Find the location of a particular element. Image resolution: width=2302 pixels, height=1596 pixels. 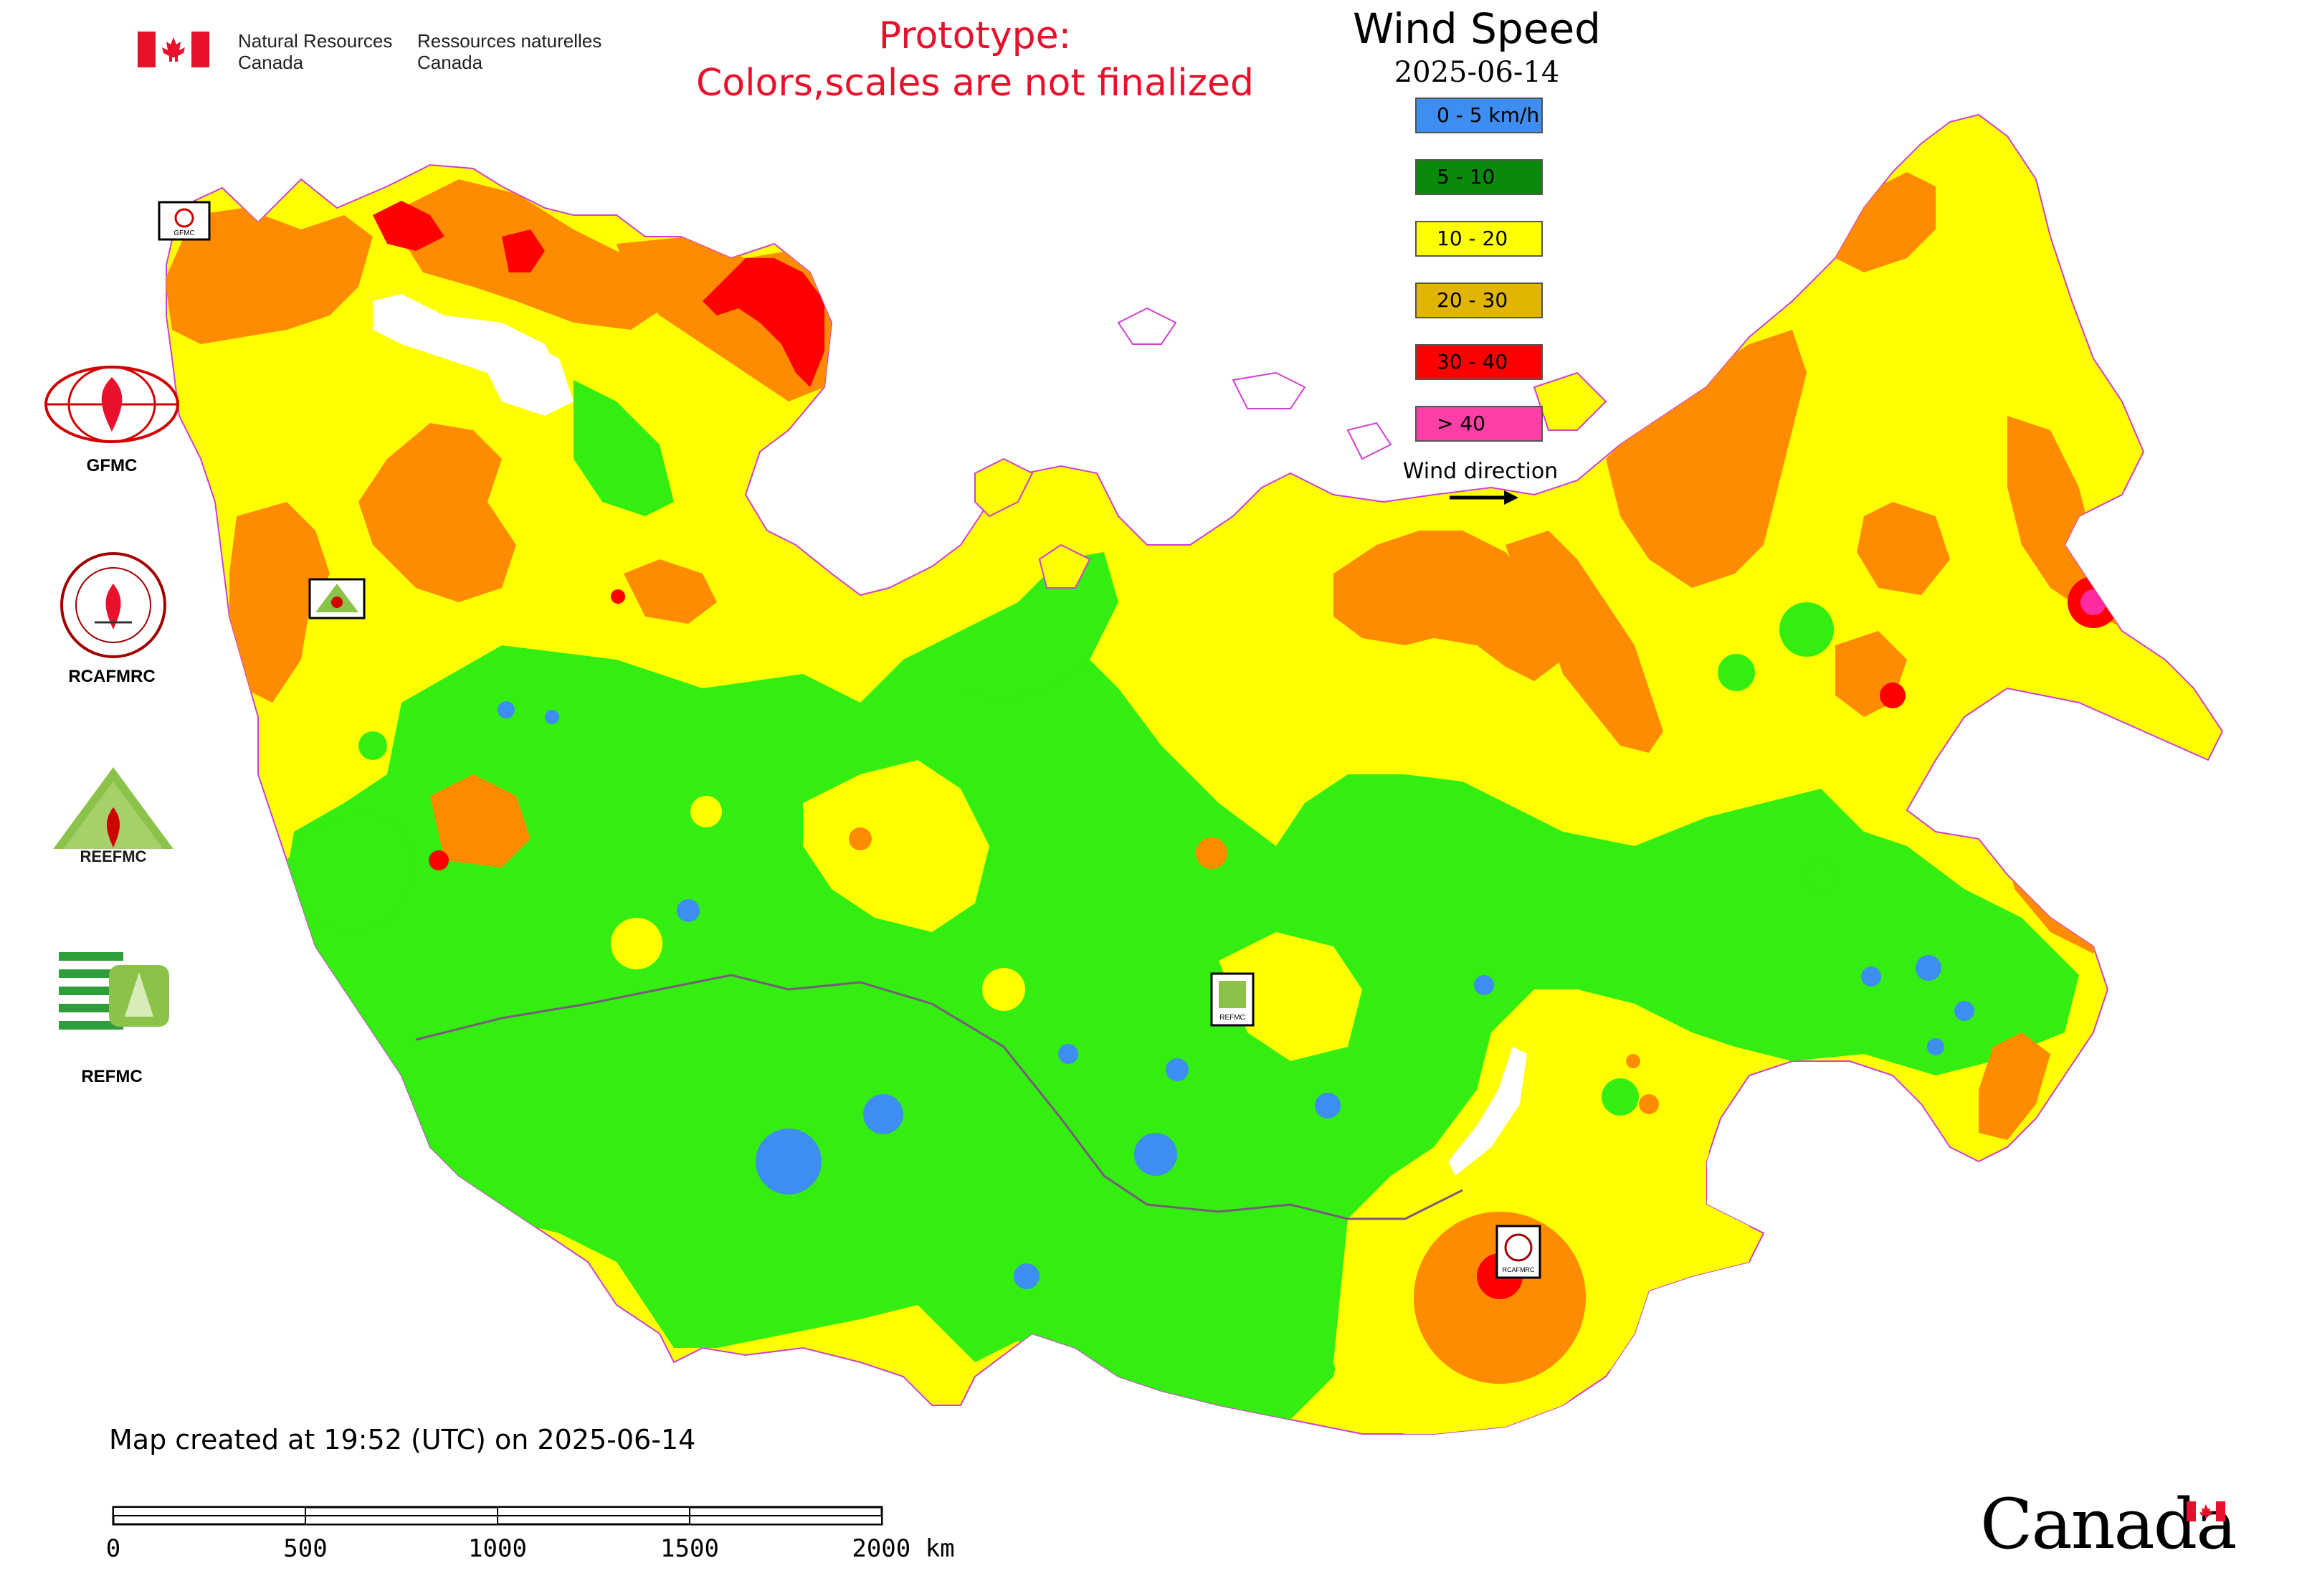

prototype-notice-line2: Colors,scales are not finalized is located at coordinates (975, 83).